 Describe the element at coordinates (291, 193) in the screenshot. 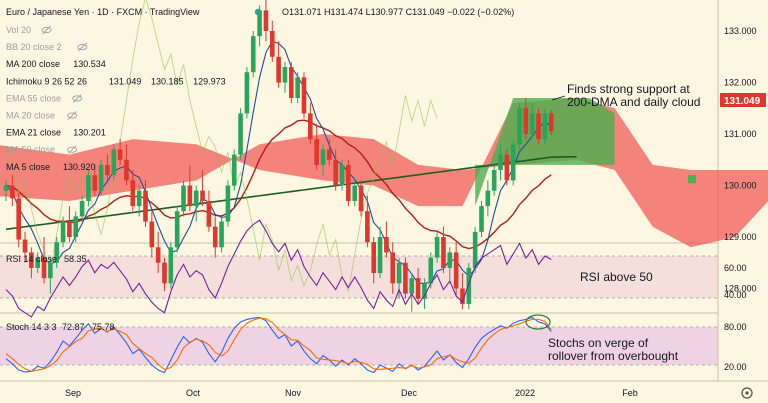

I see `ma200-line` at that location.